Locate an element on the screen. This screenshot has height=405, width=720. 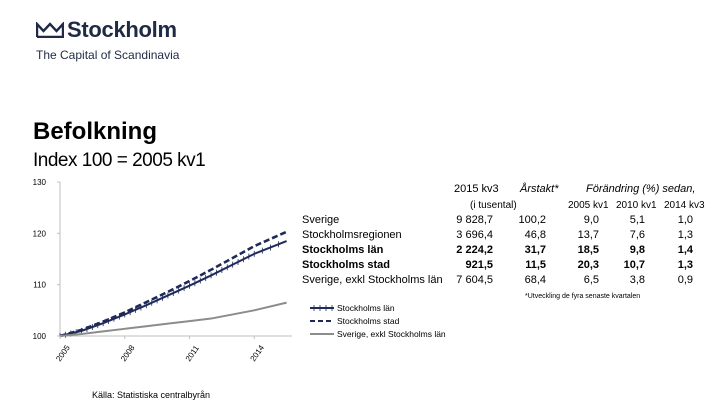
table-cell-c2014: 1,0 is located at coordinates (685, 220).